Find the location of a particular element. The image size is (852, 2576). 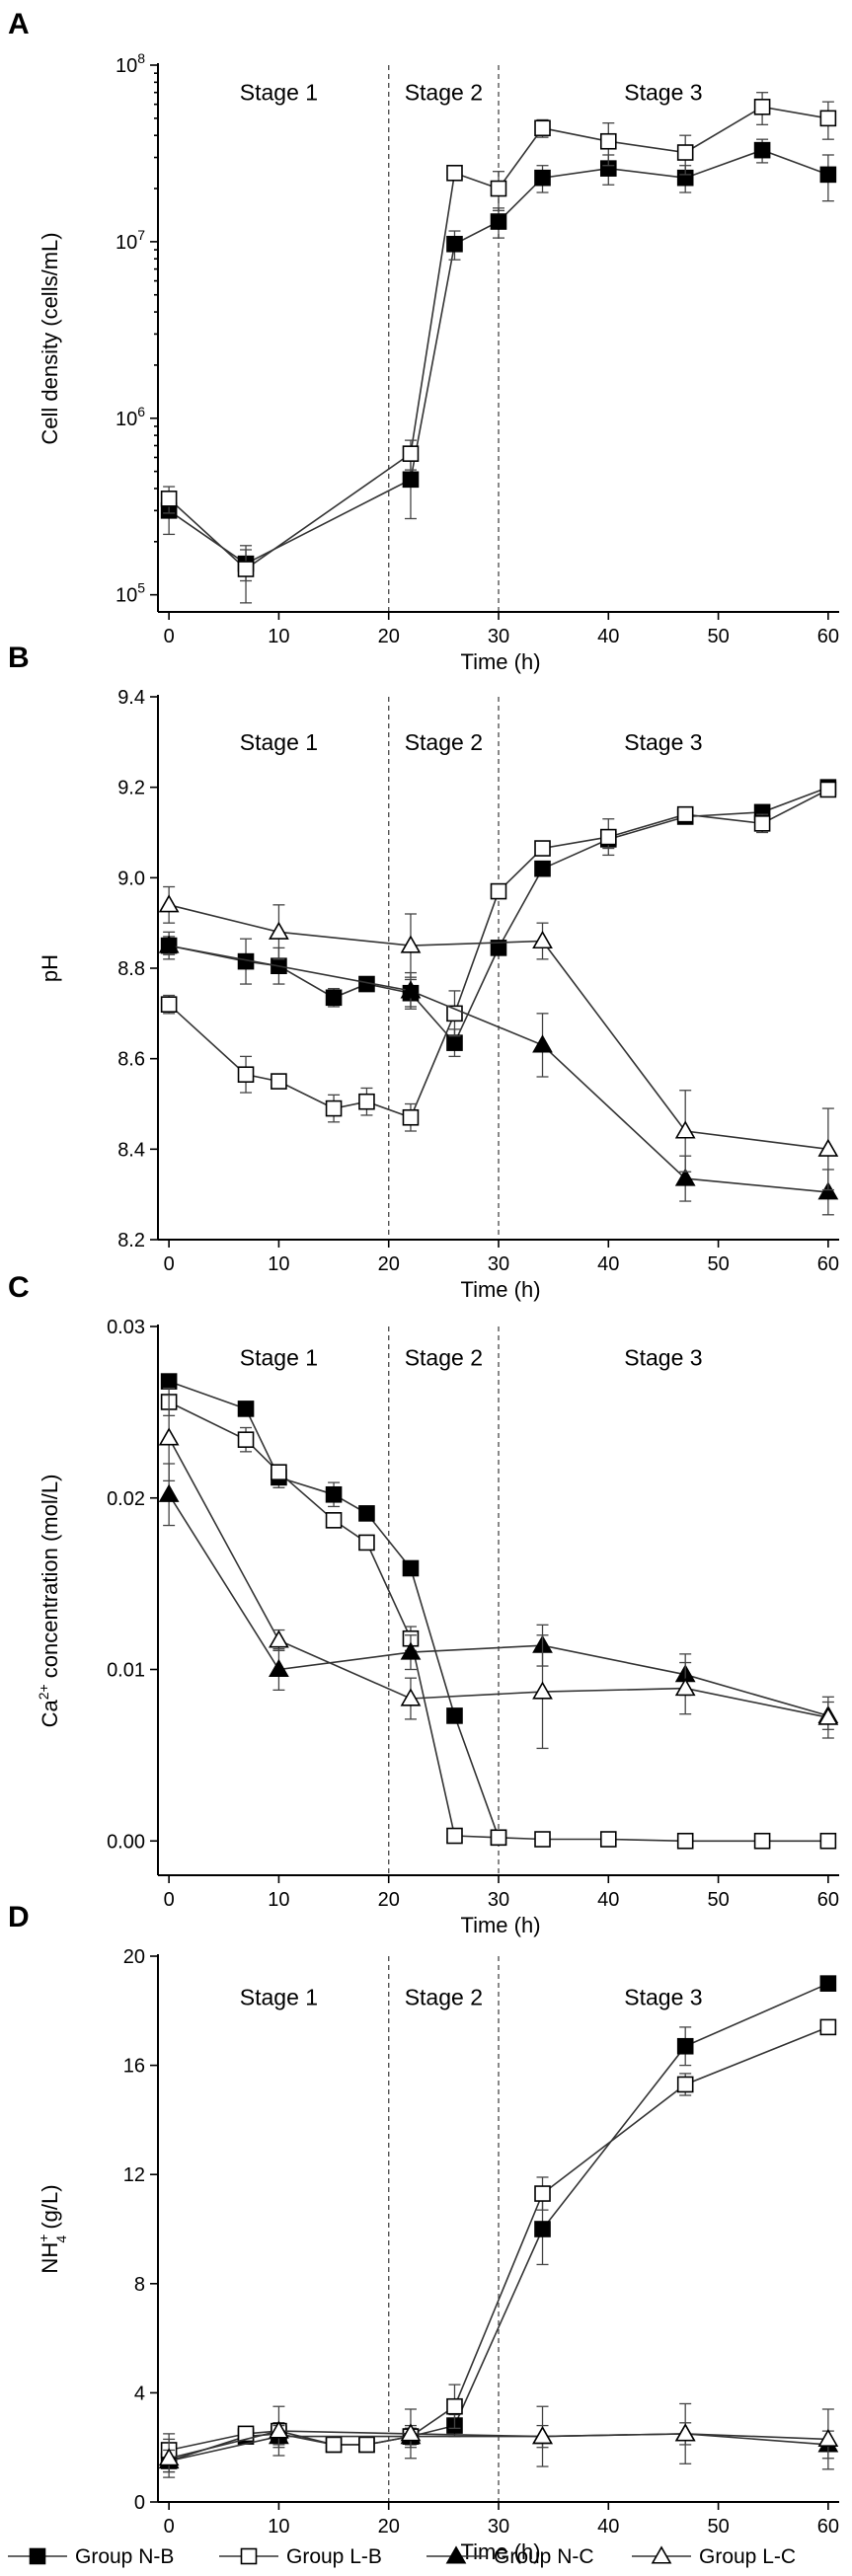

y-tick-label-c: 0.03 is located at coordinates (126, 1327).